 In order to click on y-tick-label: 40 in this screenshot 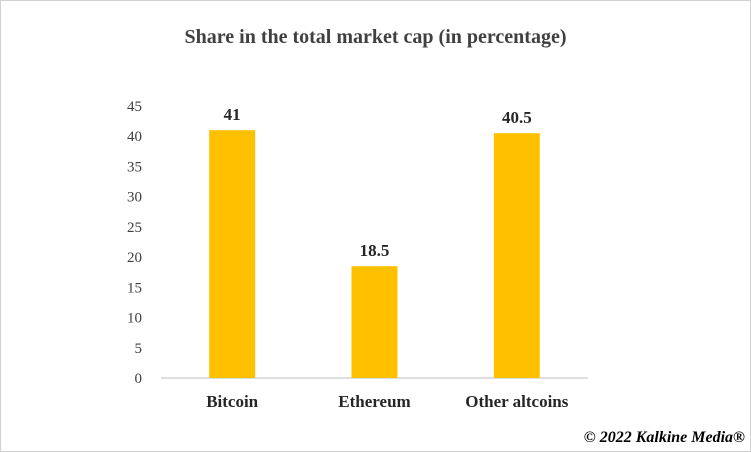, I will do `click(134, 137)`.